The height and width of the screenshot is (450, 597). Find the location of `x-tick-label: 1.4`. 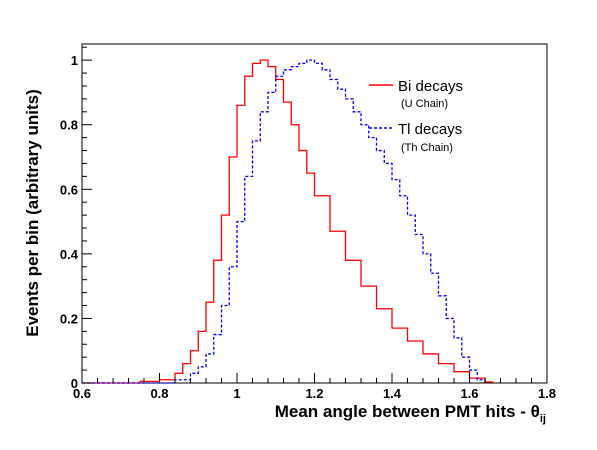

x-tick-label: 1.4 is located at coordinates (392, 393).